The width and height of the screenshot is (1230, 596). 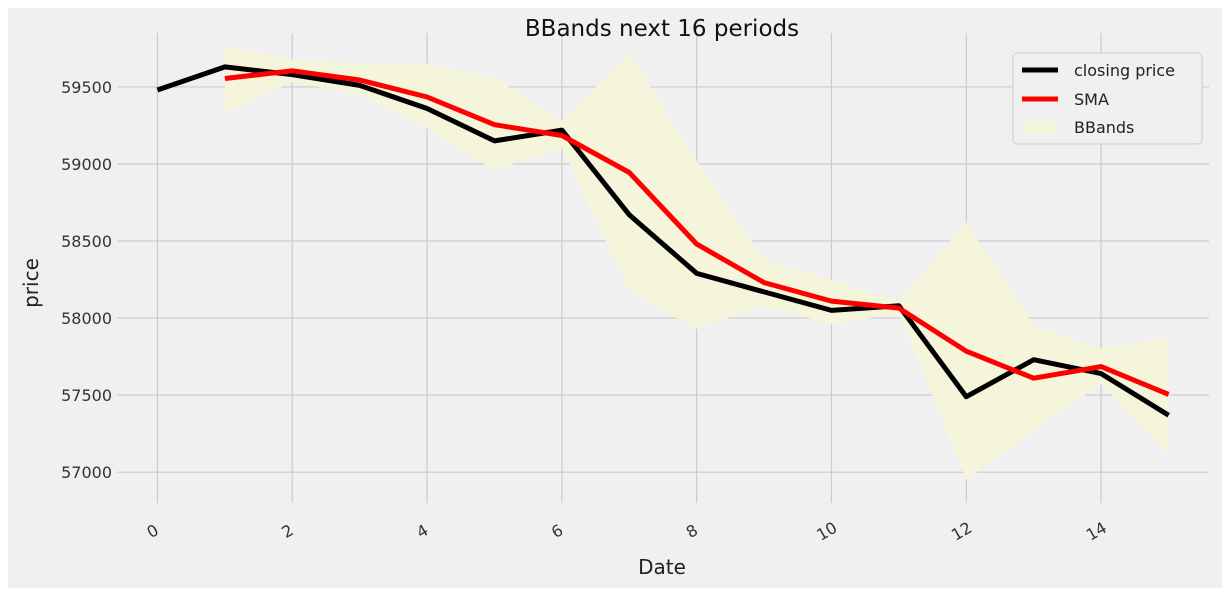 I want to click on legend-label-bbands: BBands, so click(x=1104, y=127).